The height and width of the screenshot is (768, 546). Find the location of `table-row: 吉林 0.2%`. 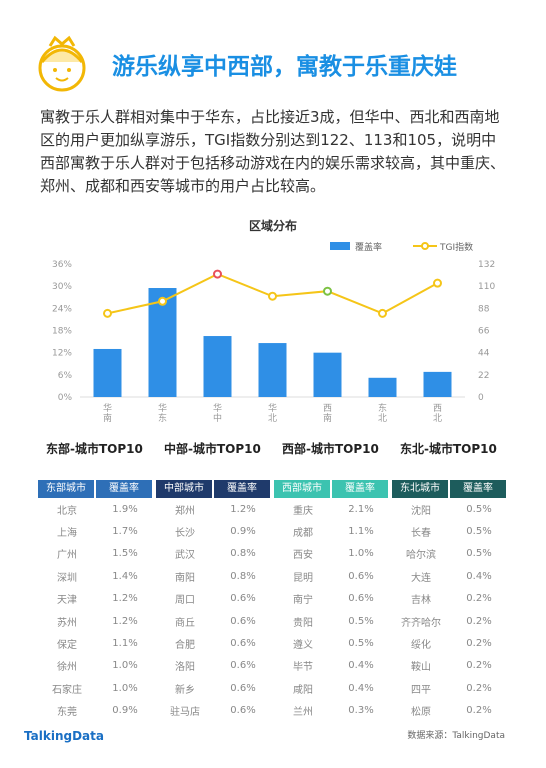

table-row: 吉林 0.2% is located at coordinates (450, 599).